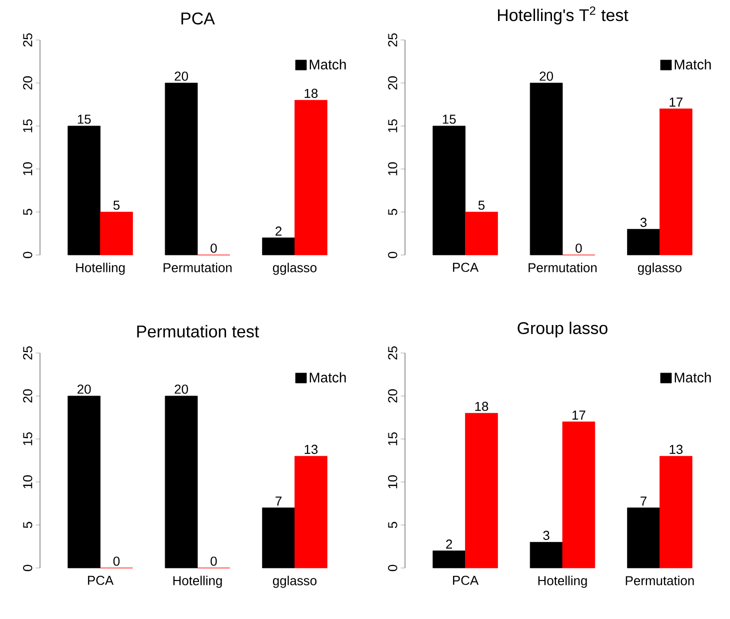 This screenshot has width=730, height=619. I want to click on chart-title: PCA, so click(198, 18).